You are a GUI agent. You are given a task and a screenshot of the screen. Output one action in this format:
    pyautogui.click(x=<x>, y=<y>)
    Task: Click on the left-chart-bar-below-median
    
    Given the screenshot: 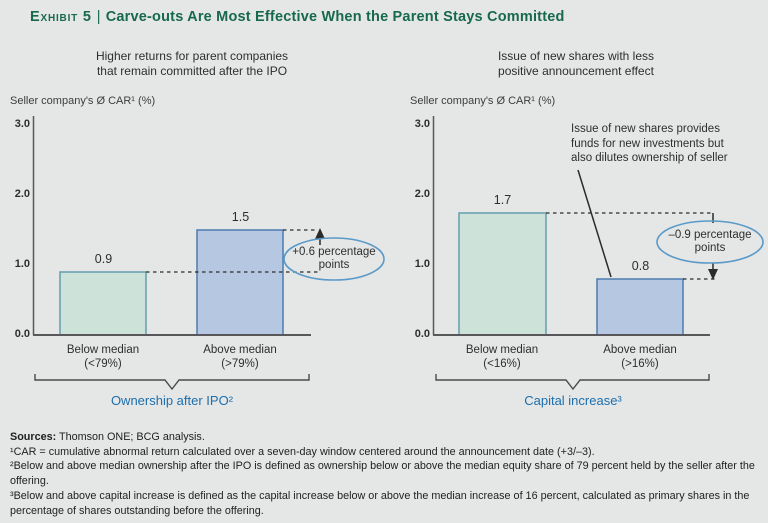 What is the action you would take?
    pyautogui.click(x=103, y=303)
    